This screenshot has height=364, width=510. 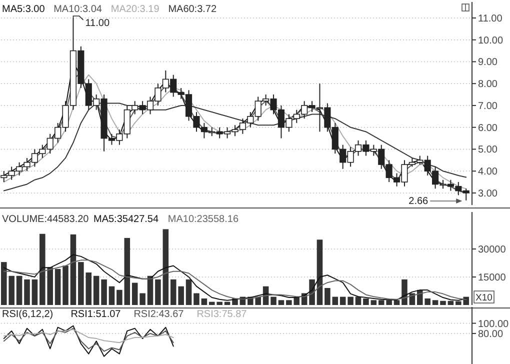 What do you see at coordinates (159, 314) in the screenshot?
I see `series-label: RSI2:43.67` at bounding box center [159, 314].